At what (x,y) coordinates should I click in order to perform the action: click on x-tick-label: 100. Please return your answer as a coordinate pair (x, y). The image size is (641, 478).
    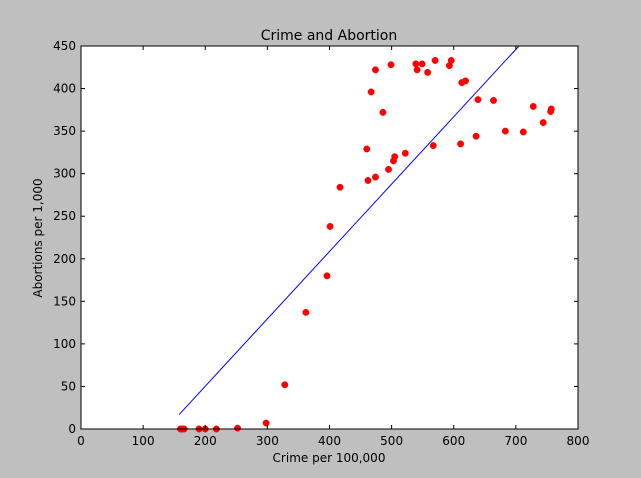
    Looking at the image, I should click on (143, 441).